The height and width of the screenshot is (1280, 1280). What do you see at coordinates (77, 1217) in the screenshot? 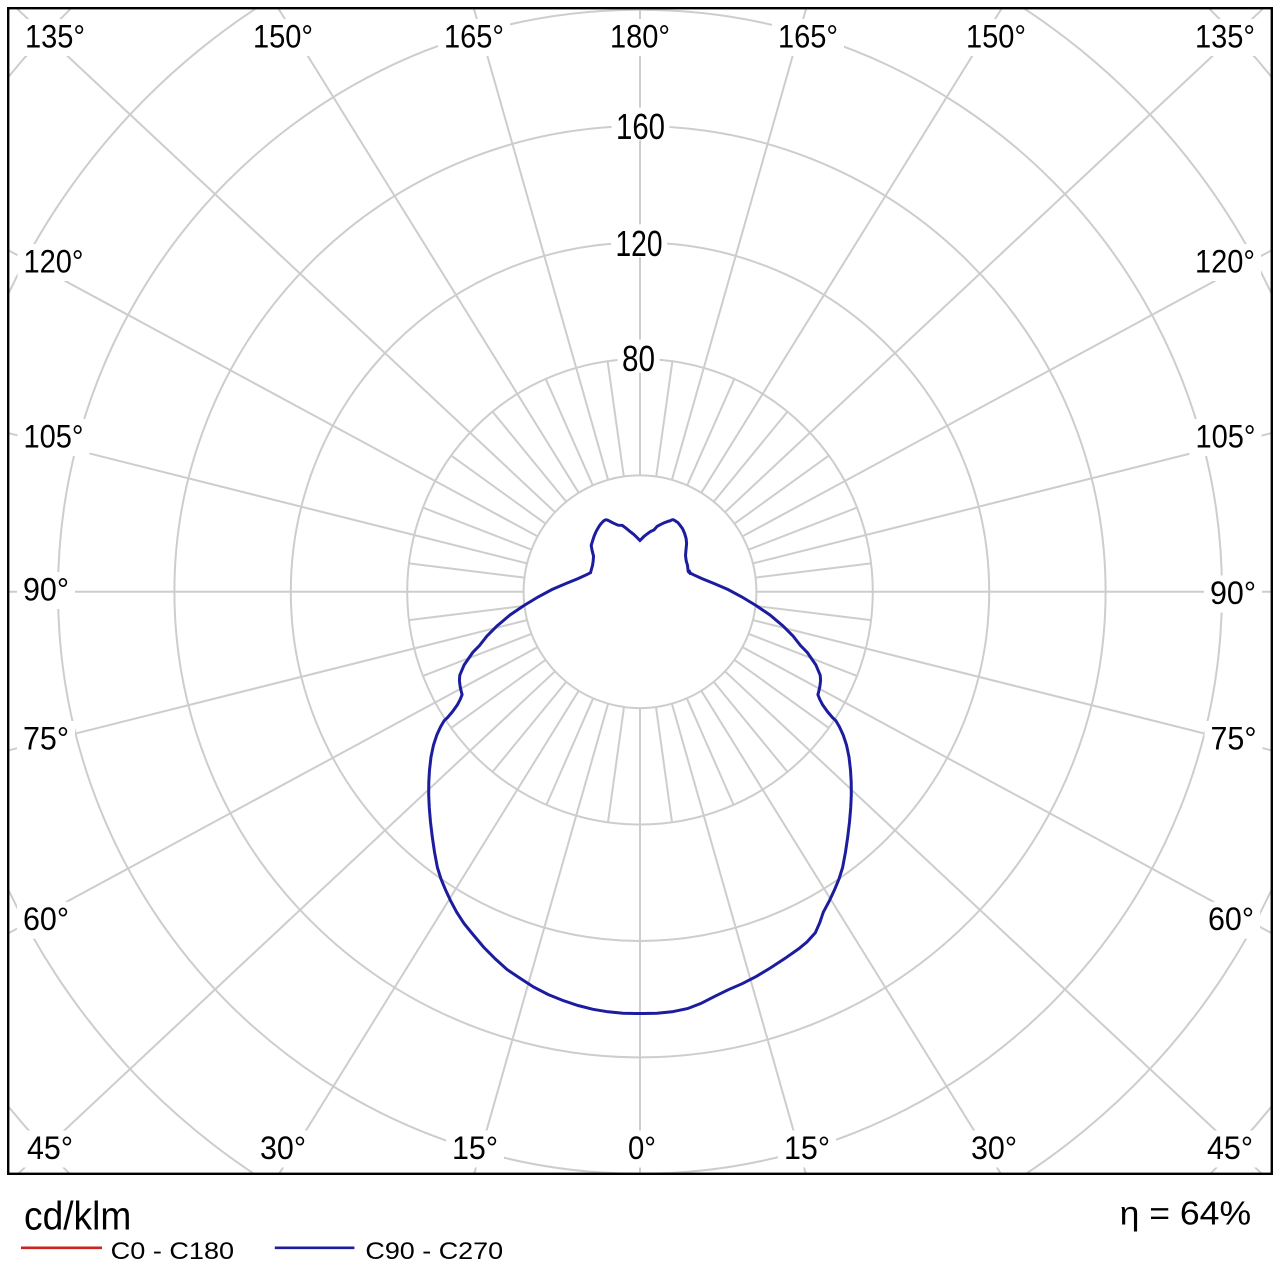
I see `svg-text: cd/klm` at bounding box center [77, 1217].